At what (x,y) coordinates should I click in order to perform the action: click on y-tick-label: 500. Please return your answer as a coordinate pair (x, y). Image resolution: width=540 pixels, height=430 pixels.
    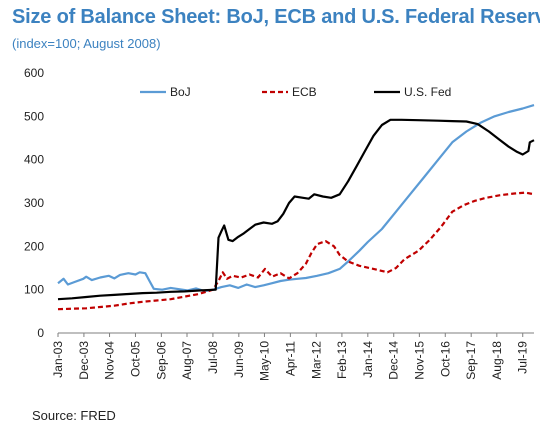
    Looking at the image, I should click on (34, 116).